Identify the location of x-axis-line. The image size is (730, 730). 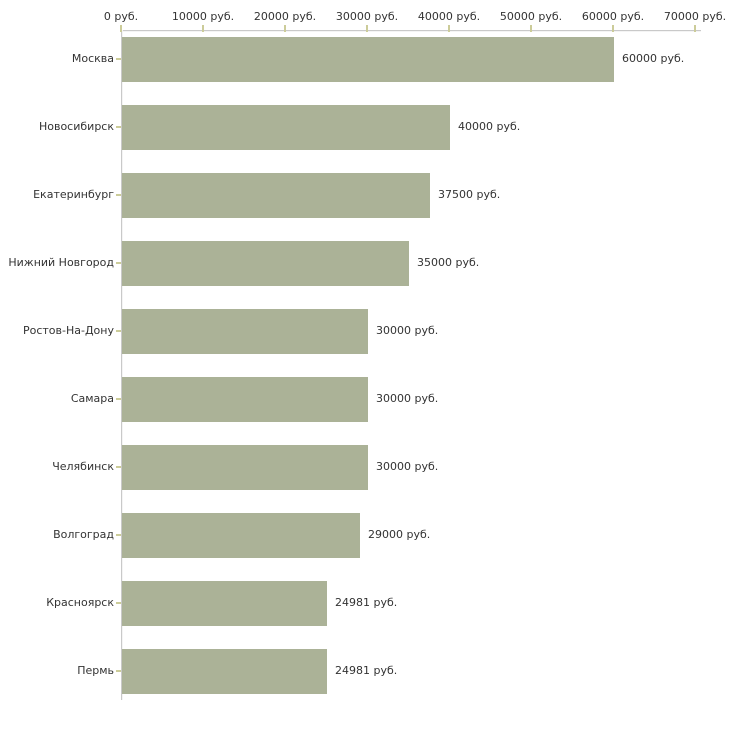
(411, 31).